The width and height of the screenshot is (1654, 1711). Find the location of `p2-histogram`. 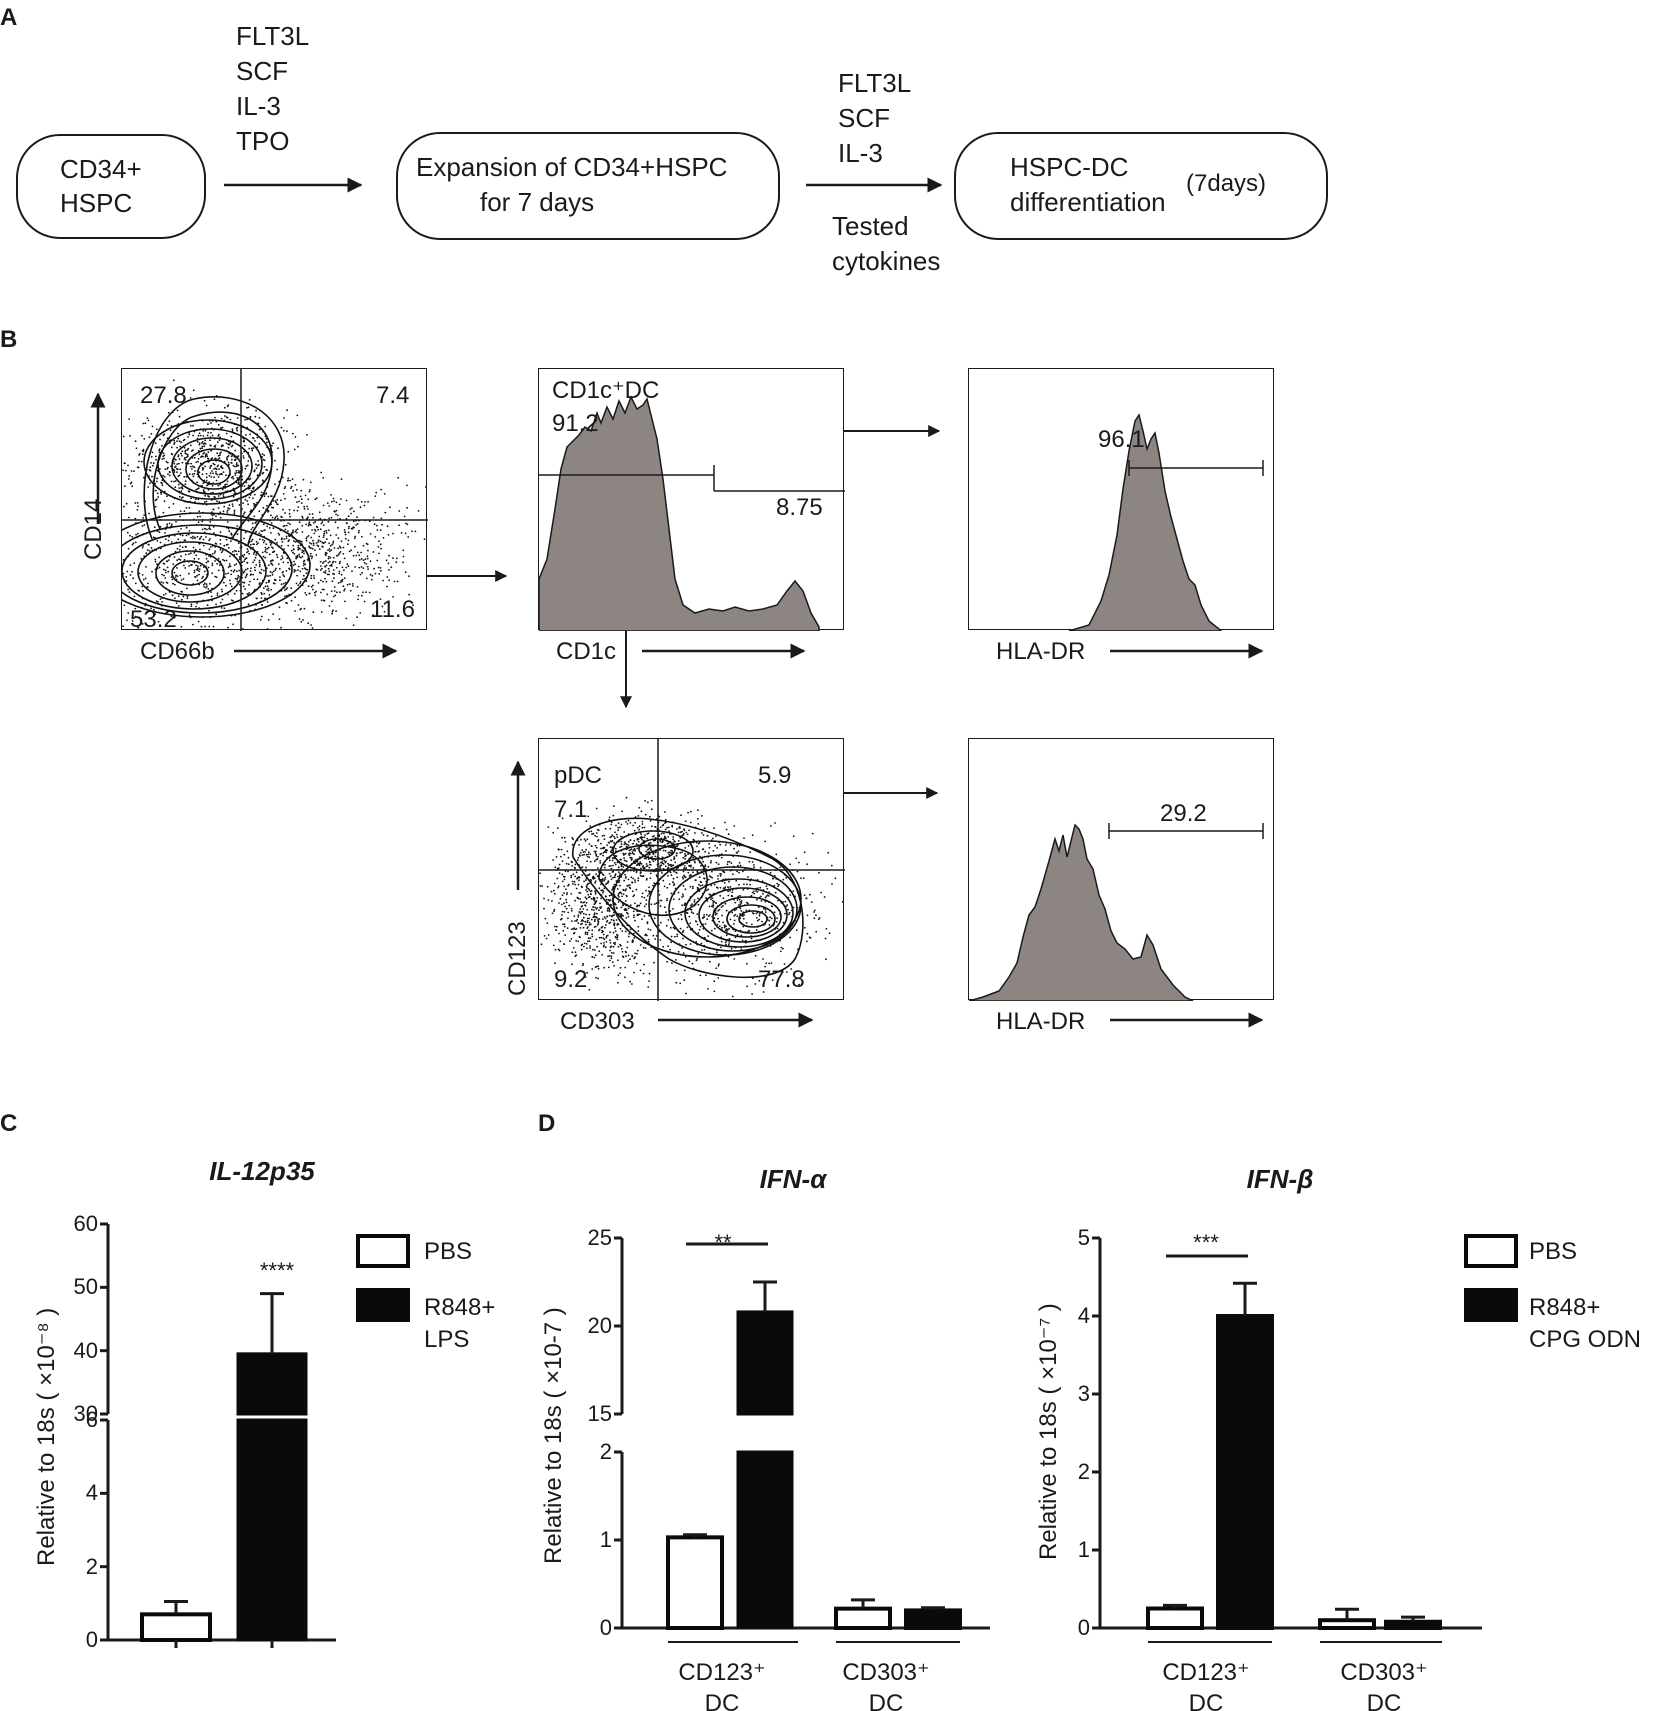

p2-histogram is located at coordinates (692, 513).